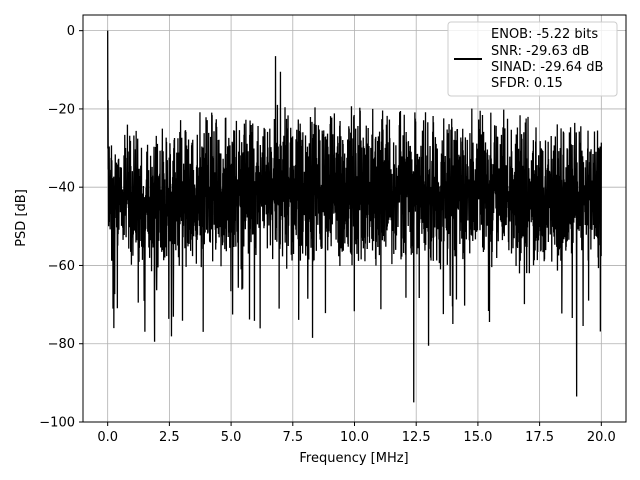  Describe the element at coordinates (416, 437) in the screenshot. I see `x-tick-label: 12.5` at that location.